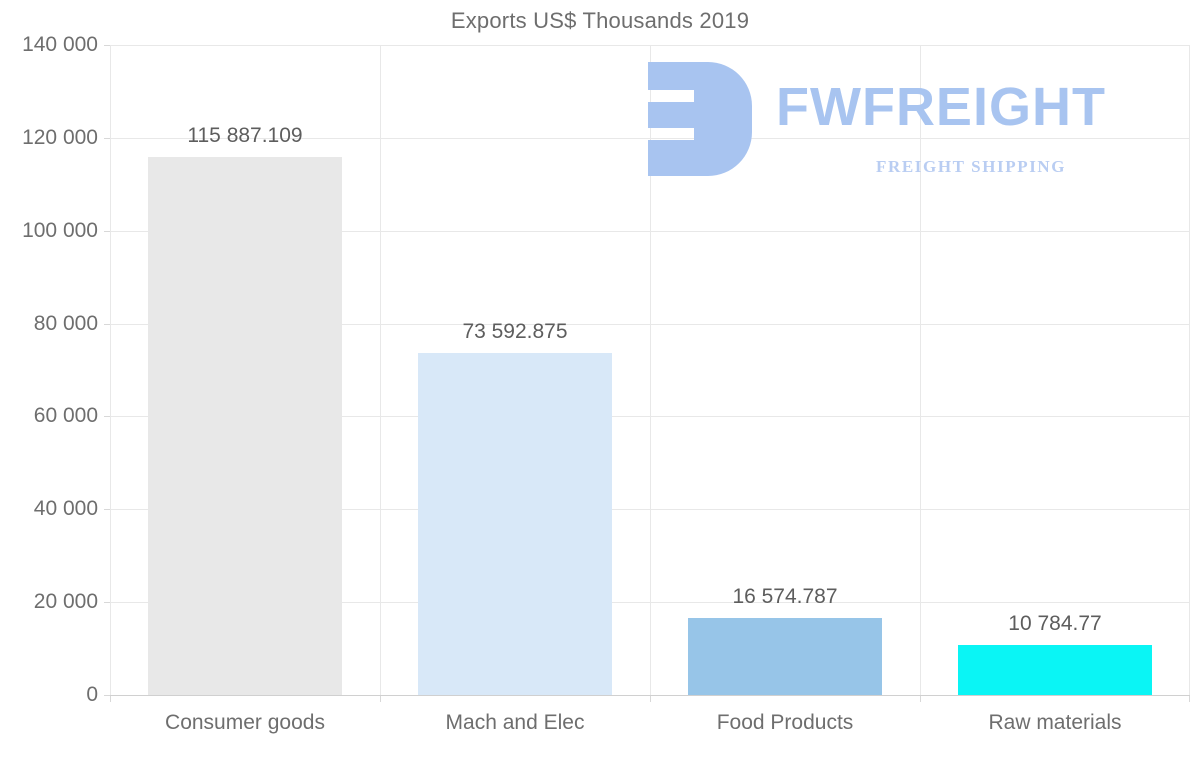 This screenshot has height=763, width=1200. Describe the element at coordinates (65, 509) in the screenshot. I see `y-axis-tick-label: 40 000` at that location.